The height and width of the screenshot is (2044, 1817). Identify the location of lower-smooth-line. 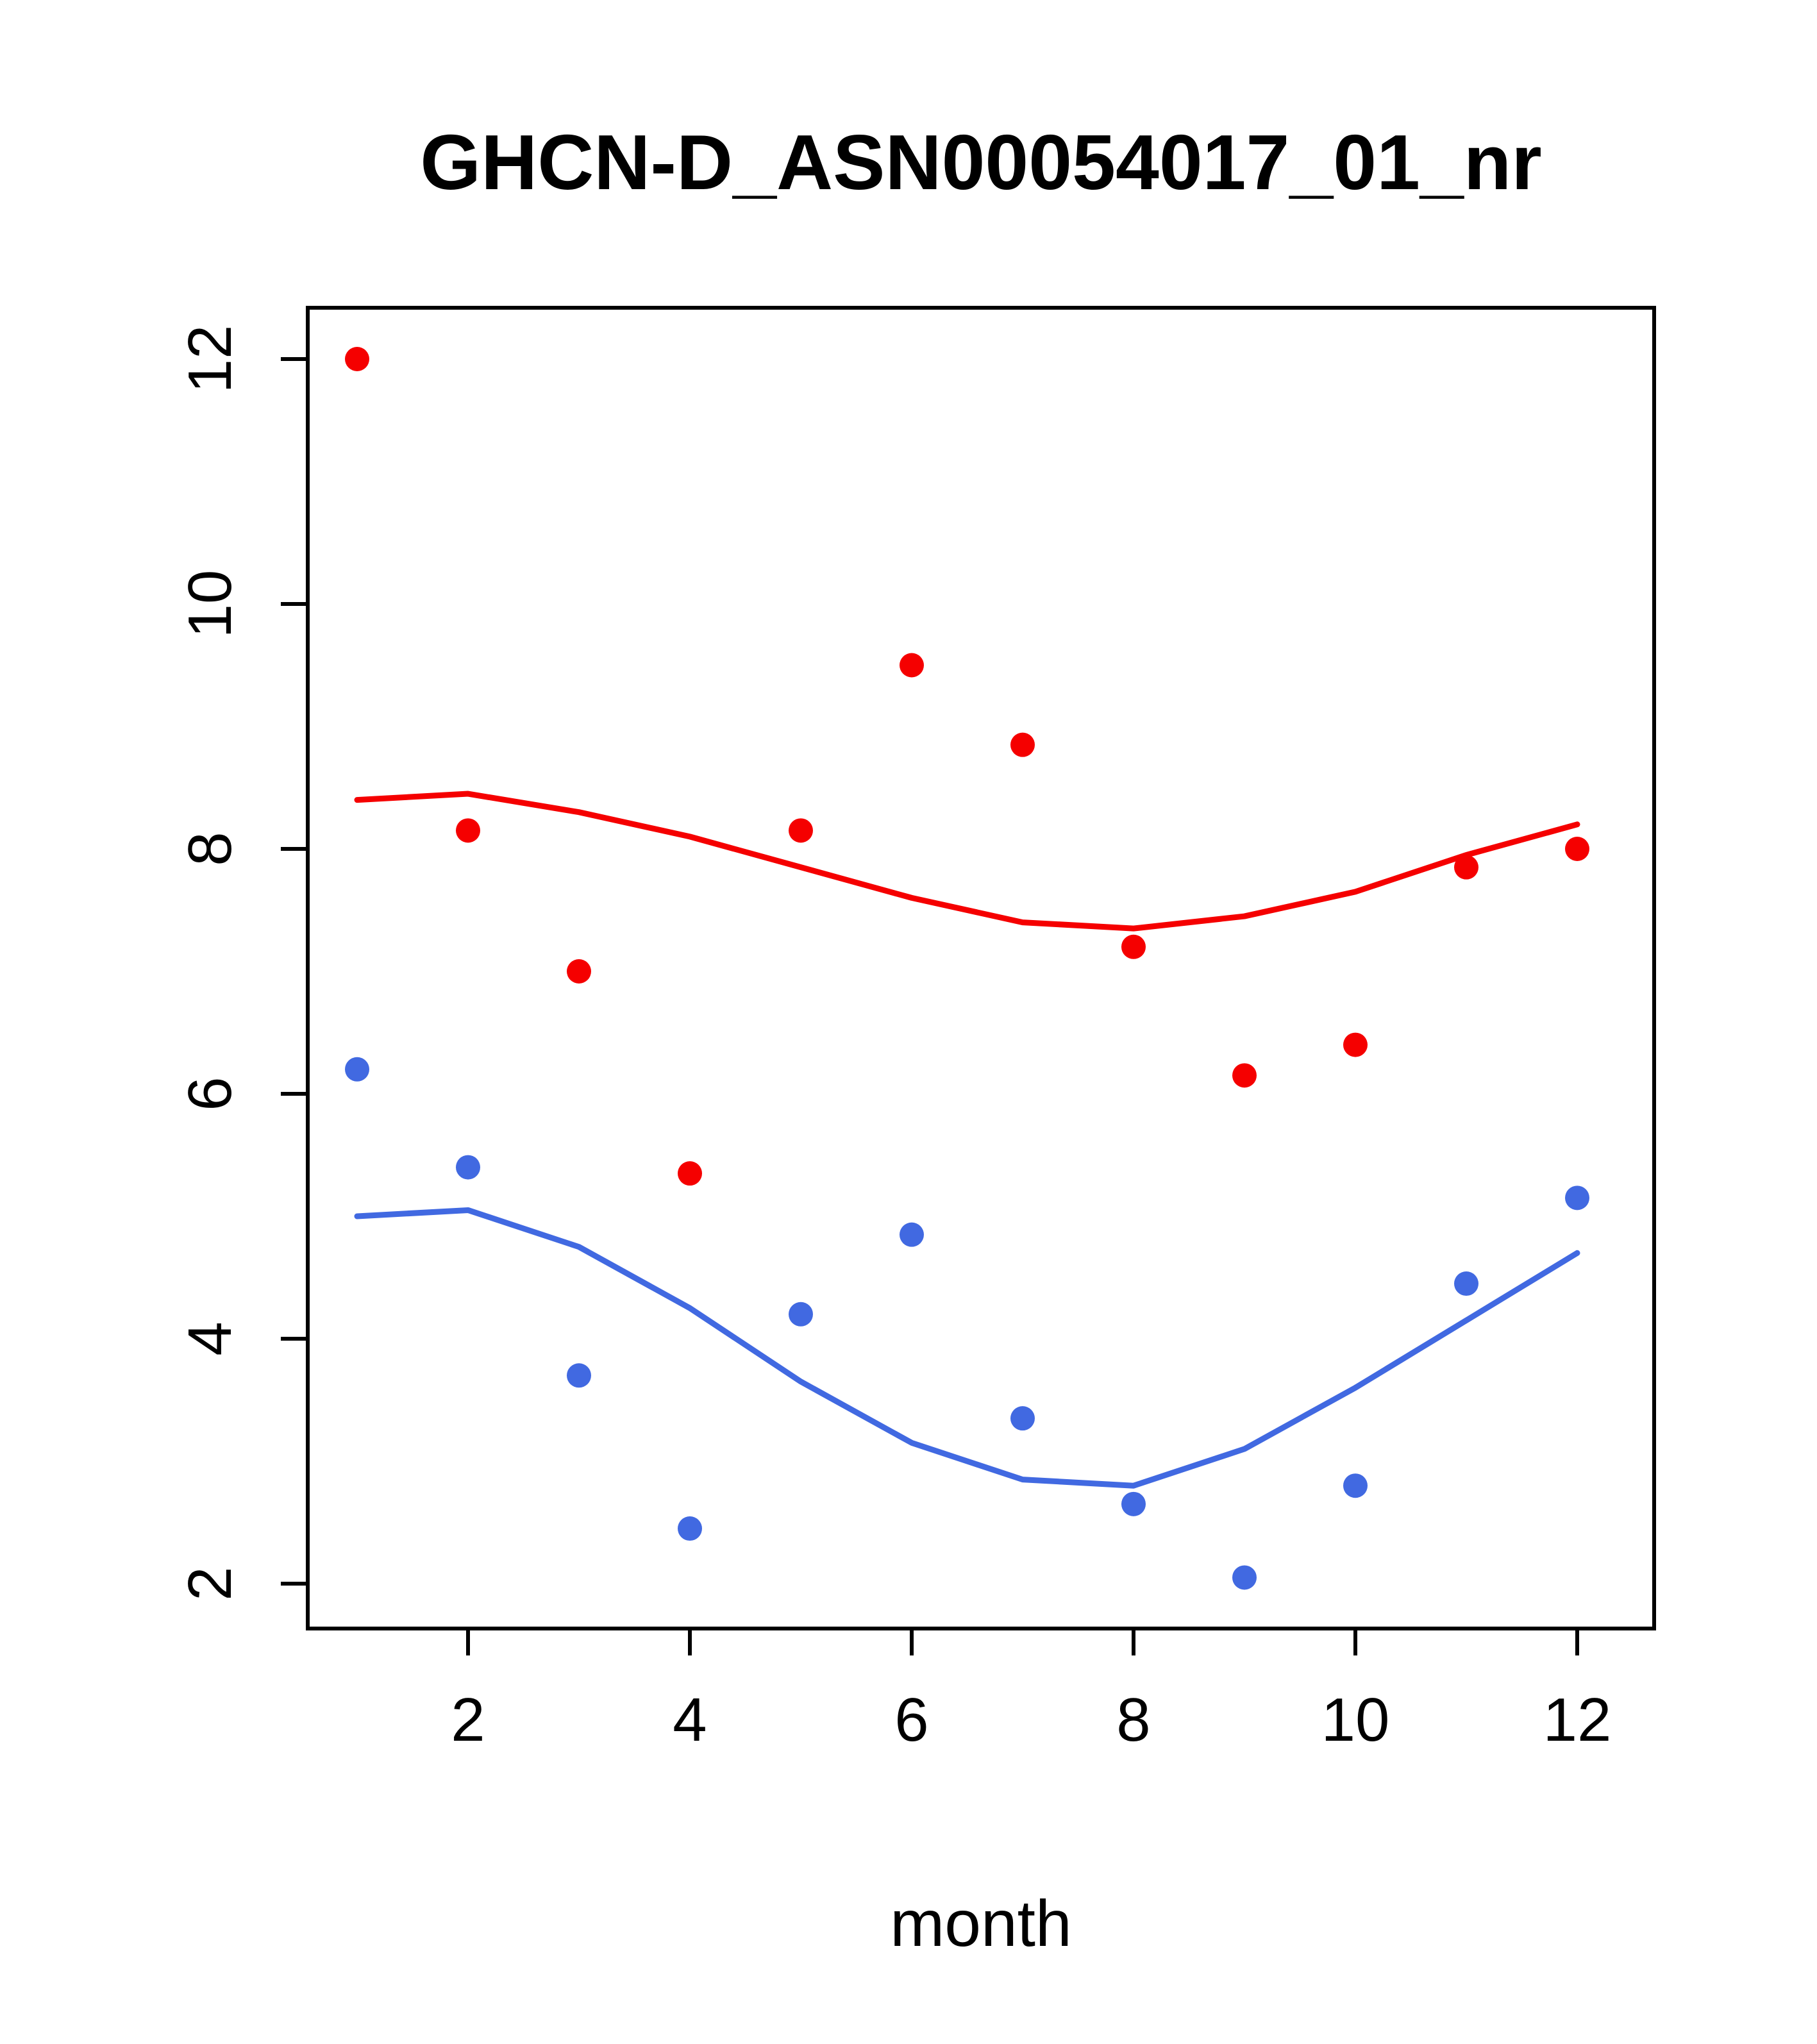
(967, 1348).